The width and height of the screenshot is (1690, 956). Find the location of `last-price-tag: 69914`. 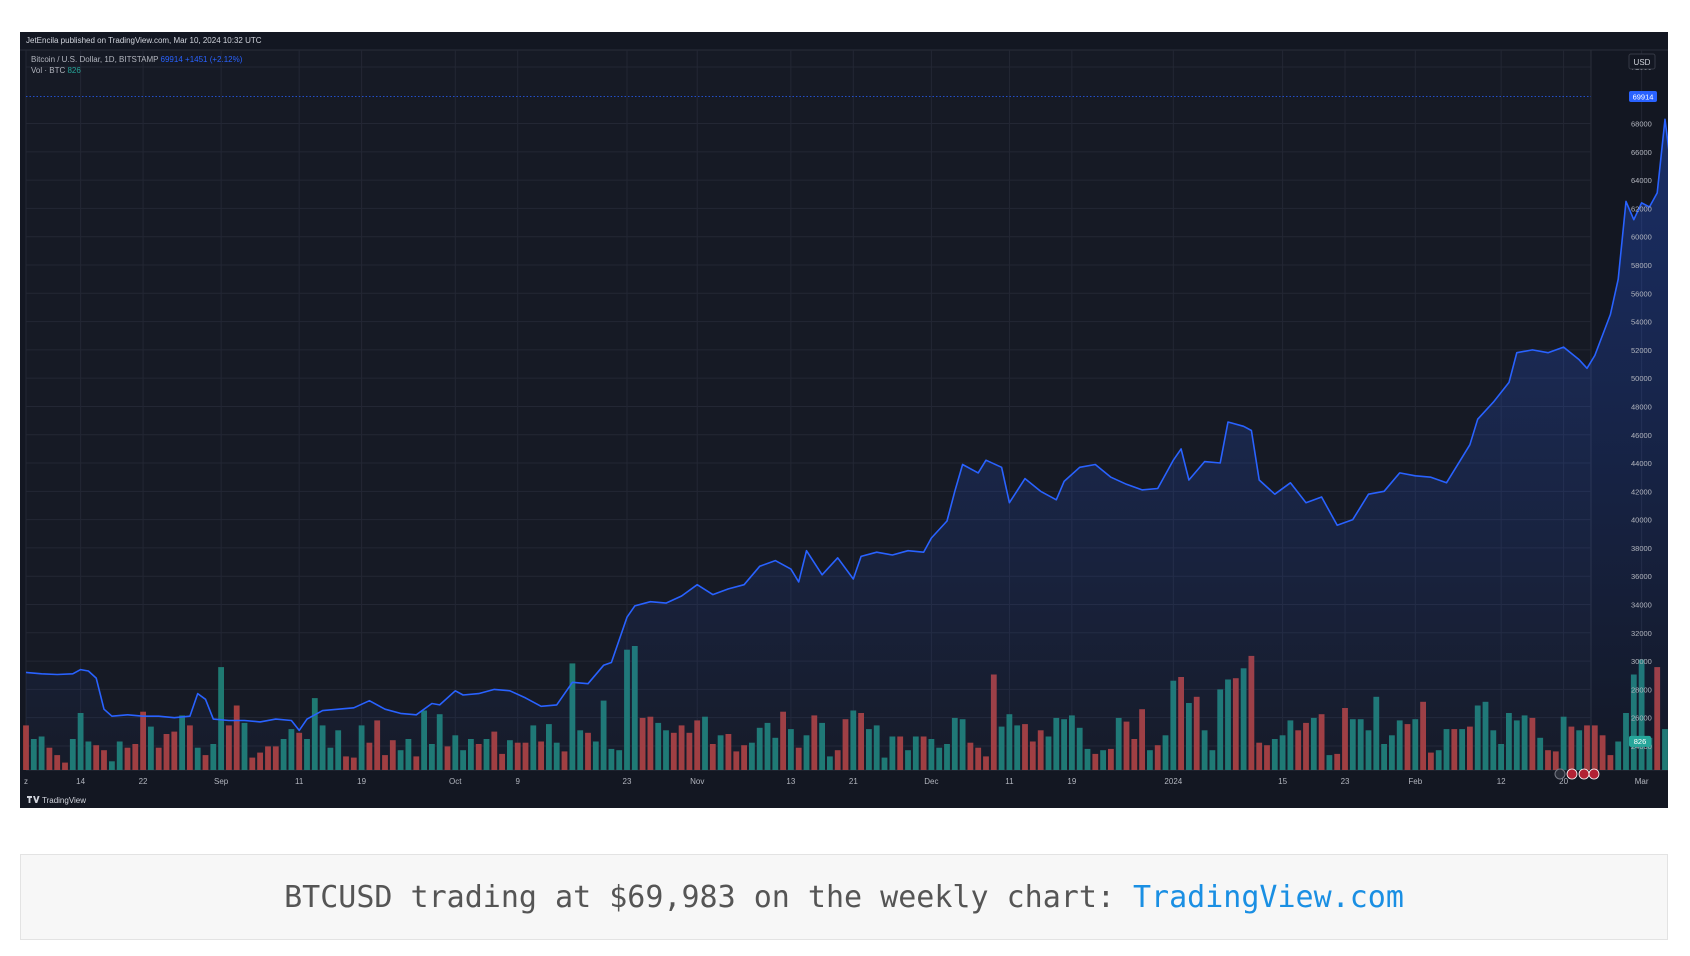

last-price-tag: 69914 is located at coordinates (1643, 96).